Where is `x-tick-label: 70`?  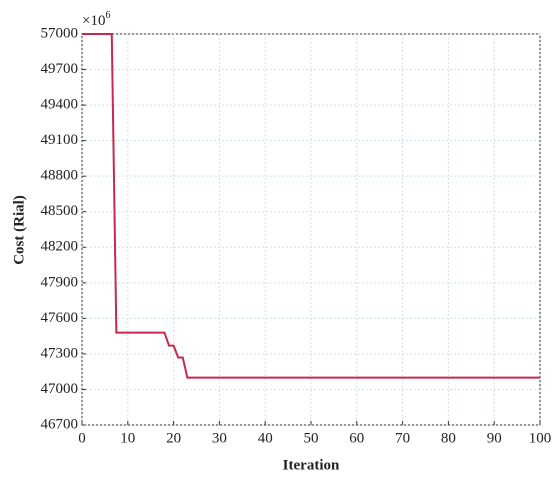
x-tick-label: 70 is located at coordinates (402, 438).